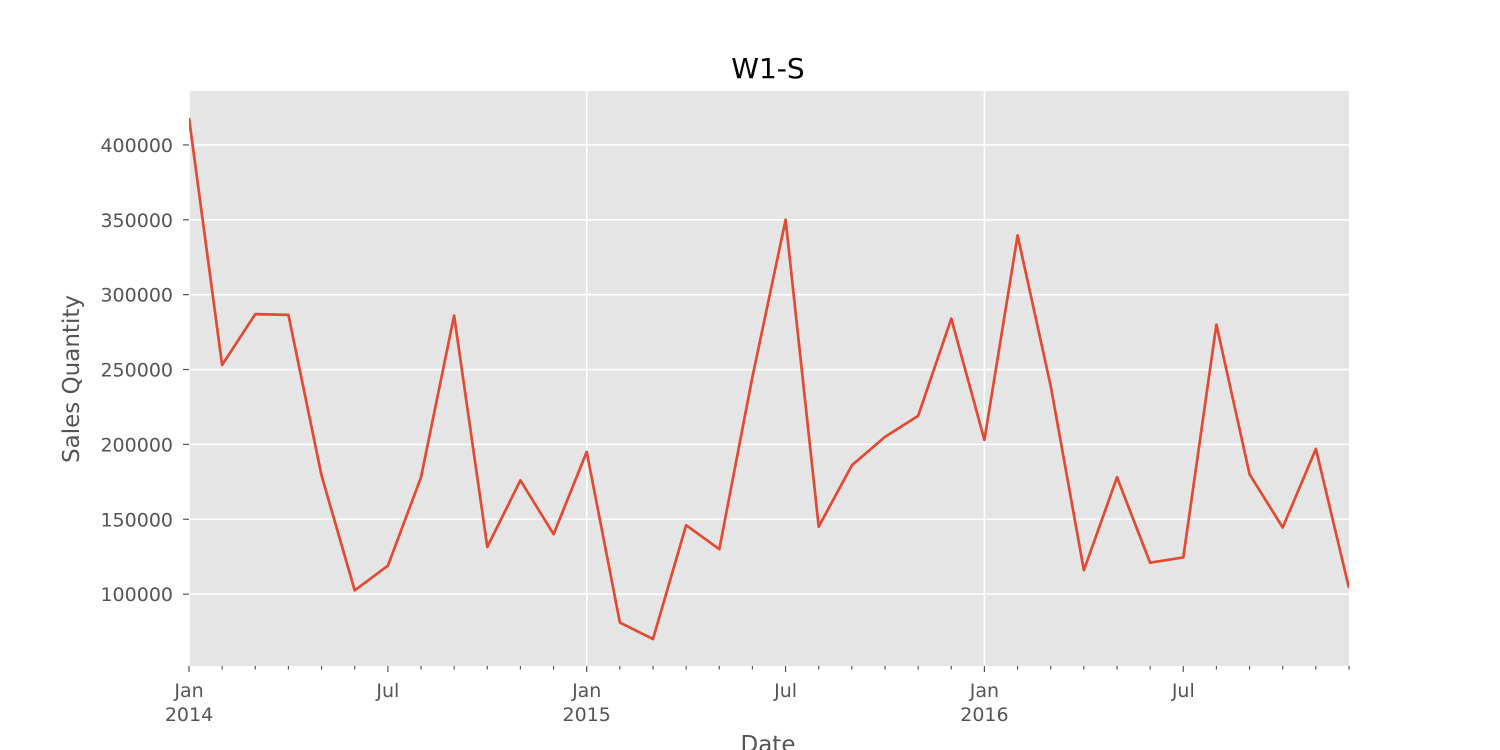 This screenshot has width=1500, height=750. I want to click on x-axis-label: Date, so click(768, 741).